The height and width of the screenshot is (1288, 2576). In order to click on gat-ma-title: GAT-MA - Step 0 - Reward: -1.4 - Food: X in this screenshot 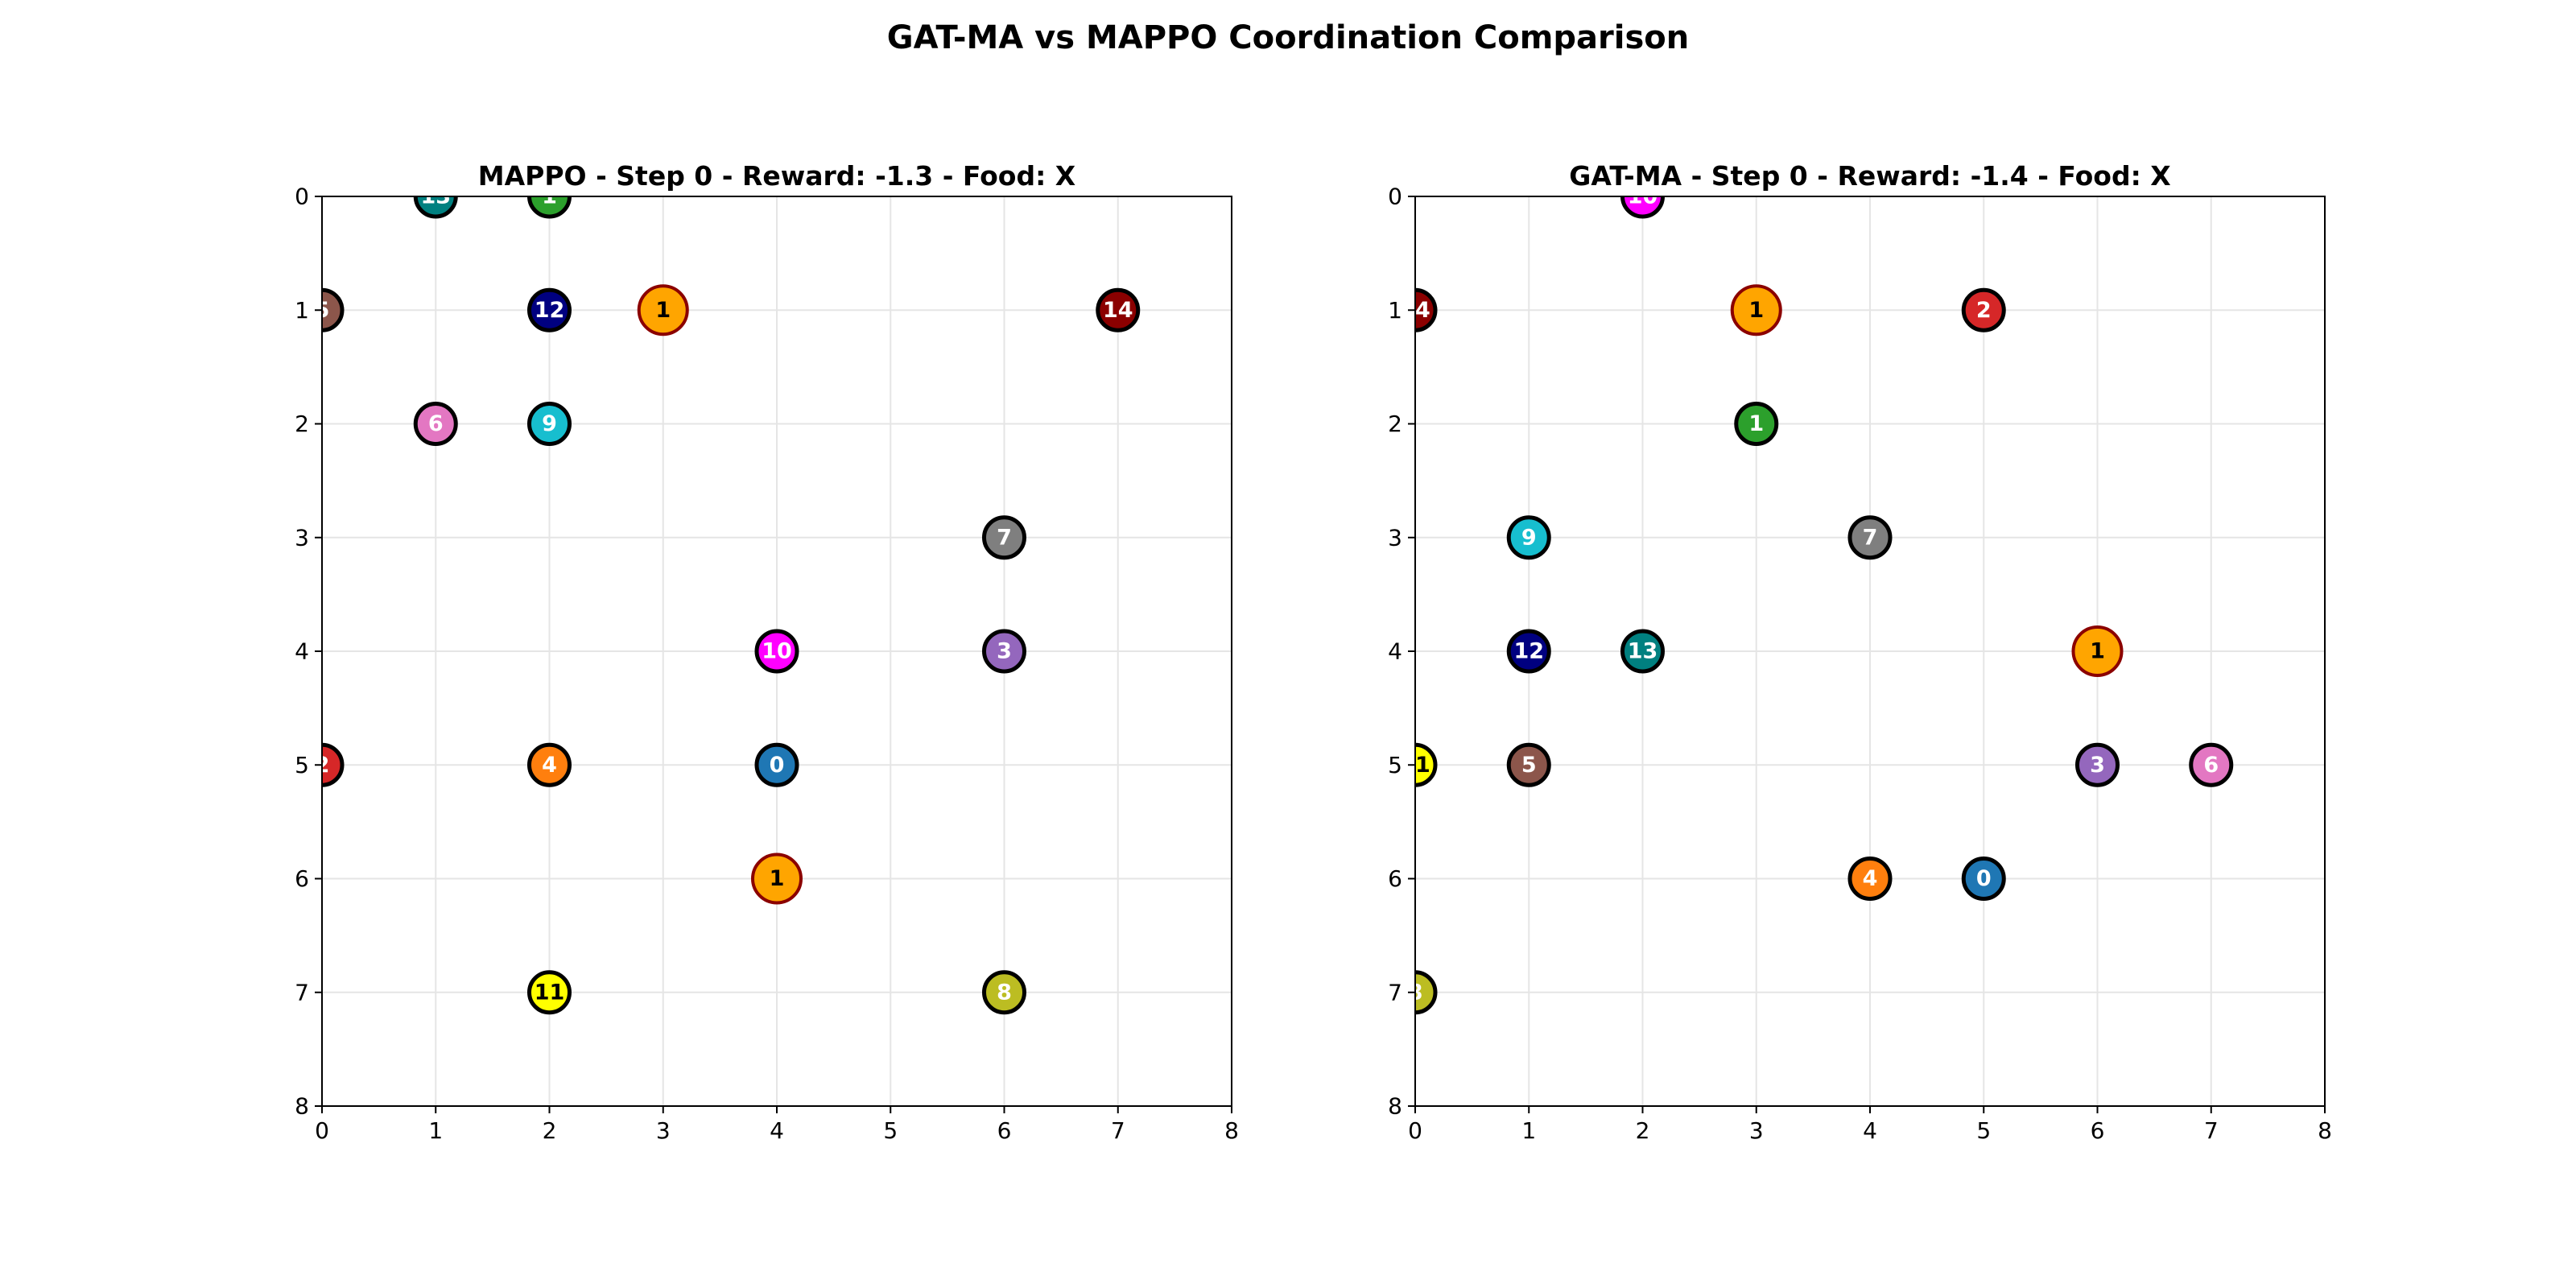, I will do `click(1869, 176)`.